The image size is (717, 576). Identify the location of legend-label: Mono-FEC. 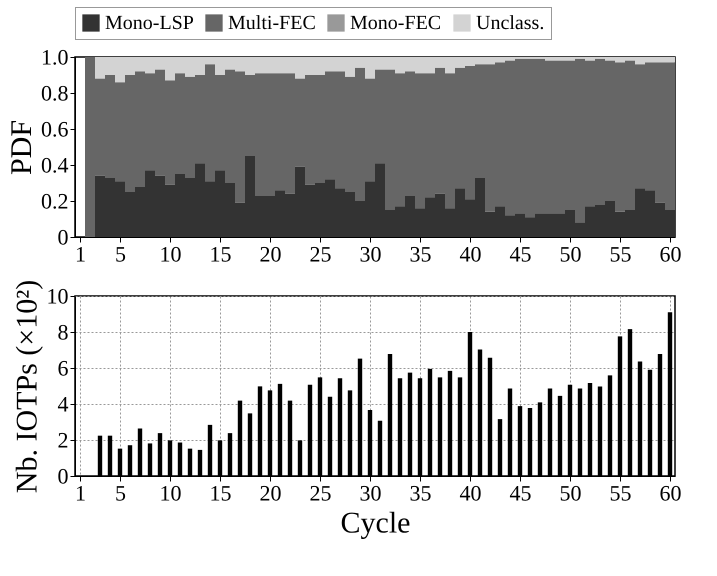
(396, 23).